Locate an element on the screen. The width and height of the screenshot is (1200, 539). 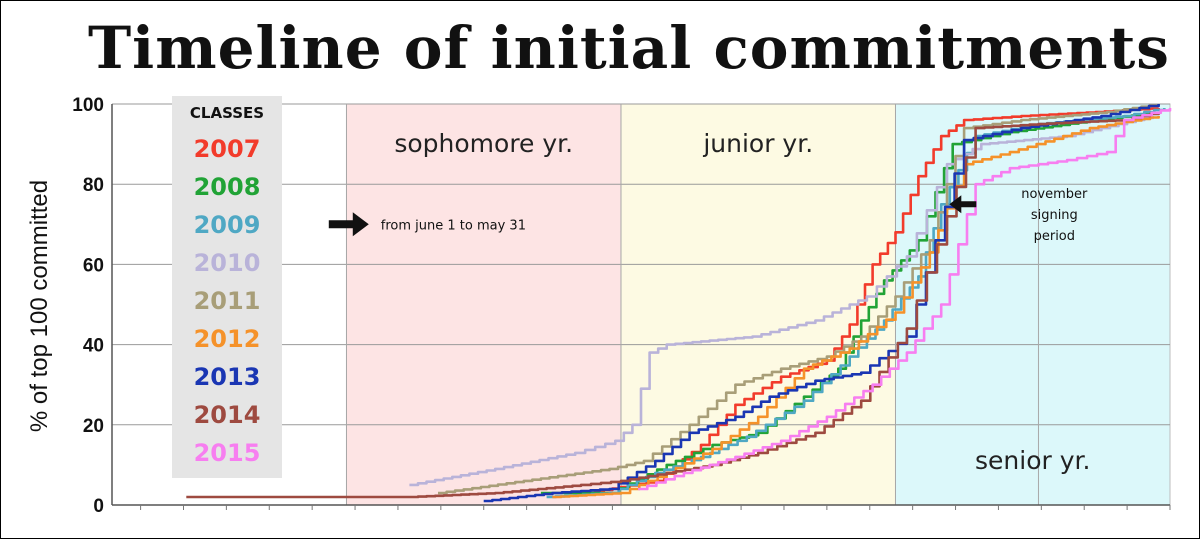
left-arrow-icon is located at coordinates (963, 204).